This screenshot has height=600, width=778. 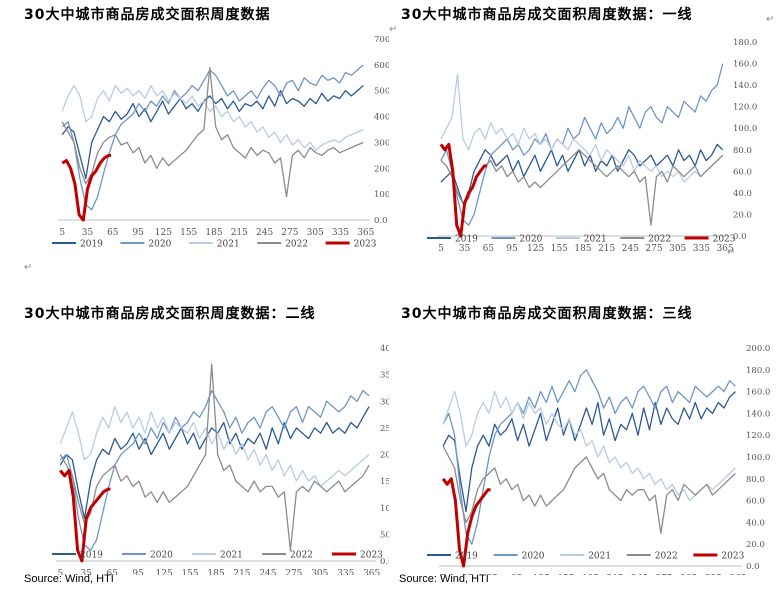 What do you see at coordinates (466, 557) in the screenshot?
I see `legend-label: 2019` at bounding box center [466, 557].